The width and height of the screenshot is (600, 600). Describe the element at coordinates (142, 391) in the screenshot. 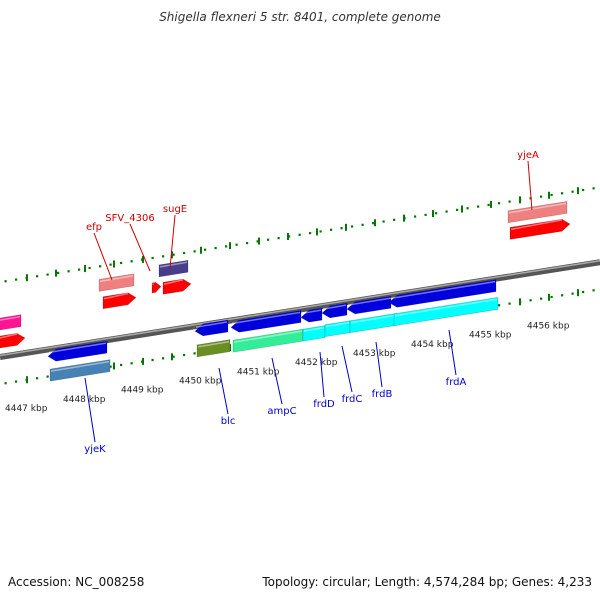

I see `kbp-label-4449: 4449 kbp` at that location.